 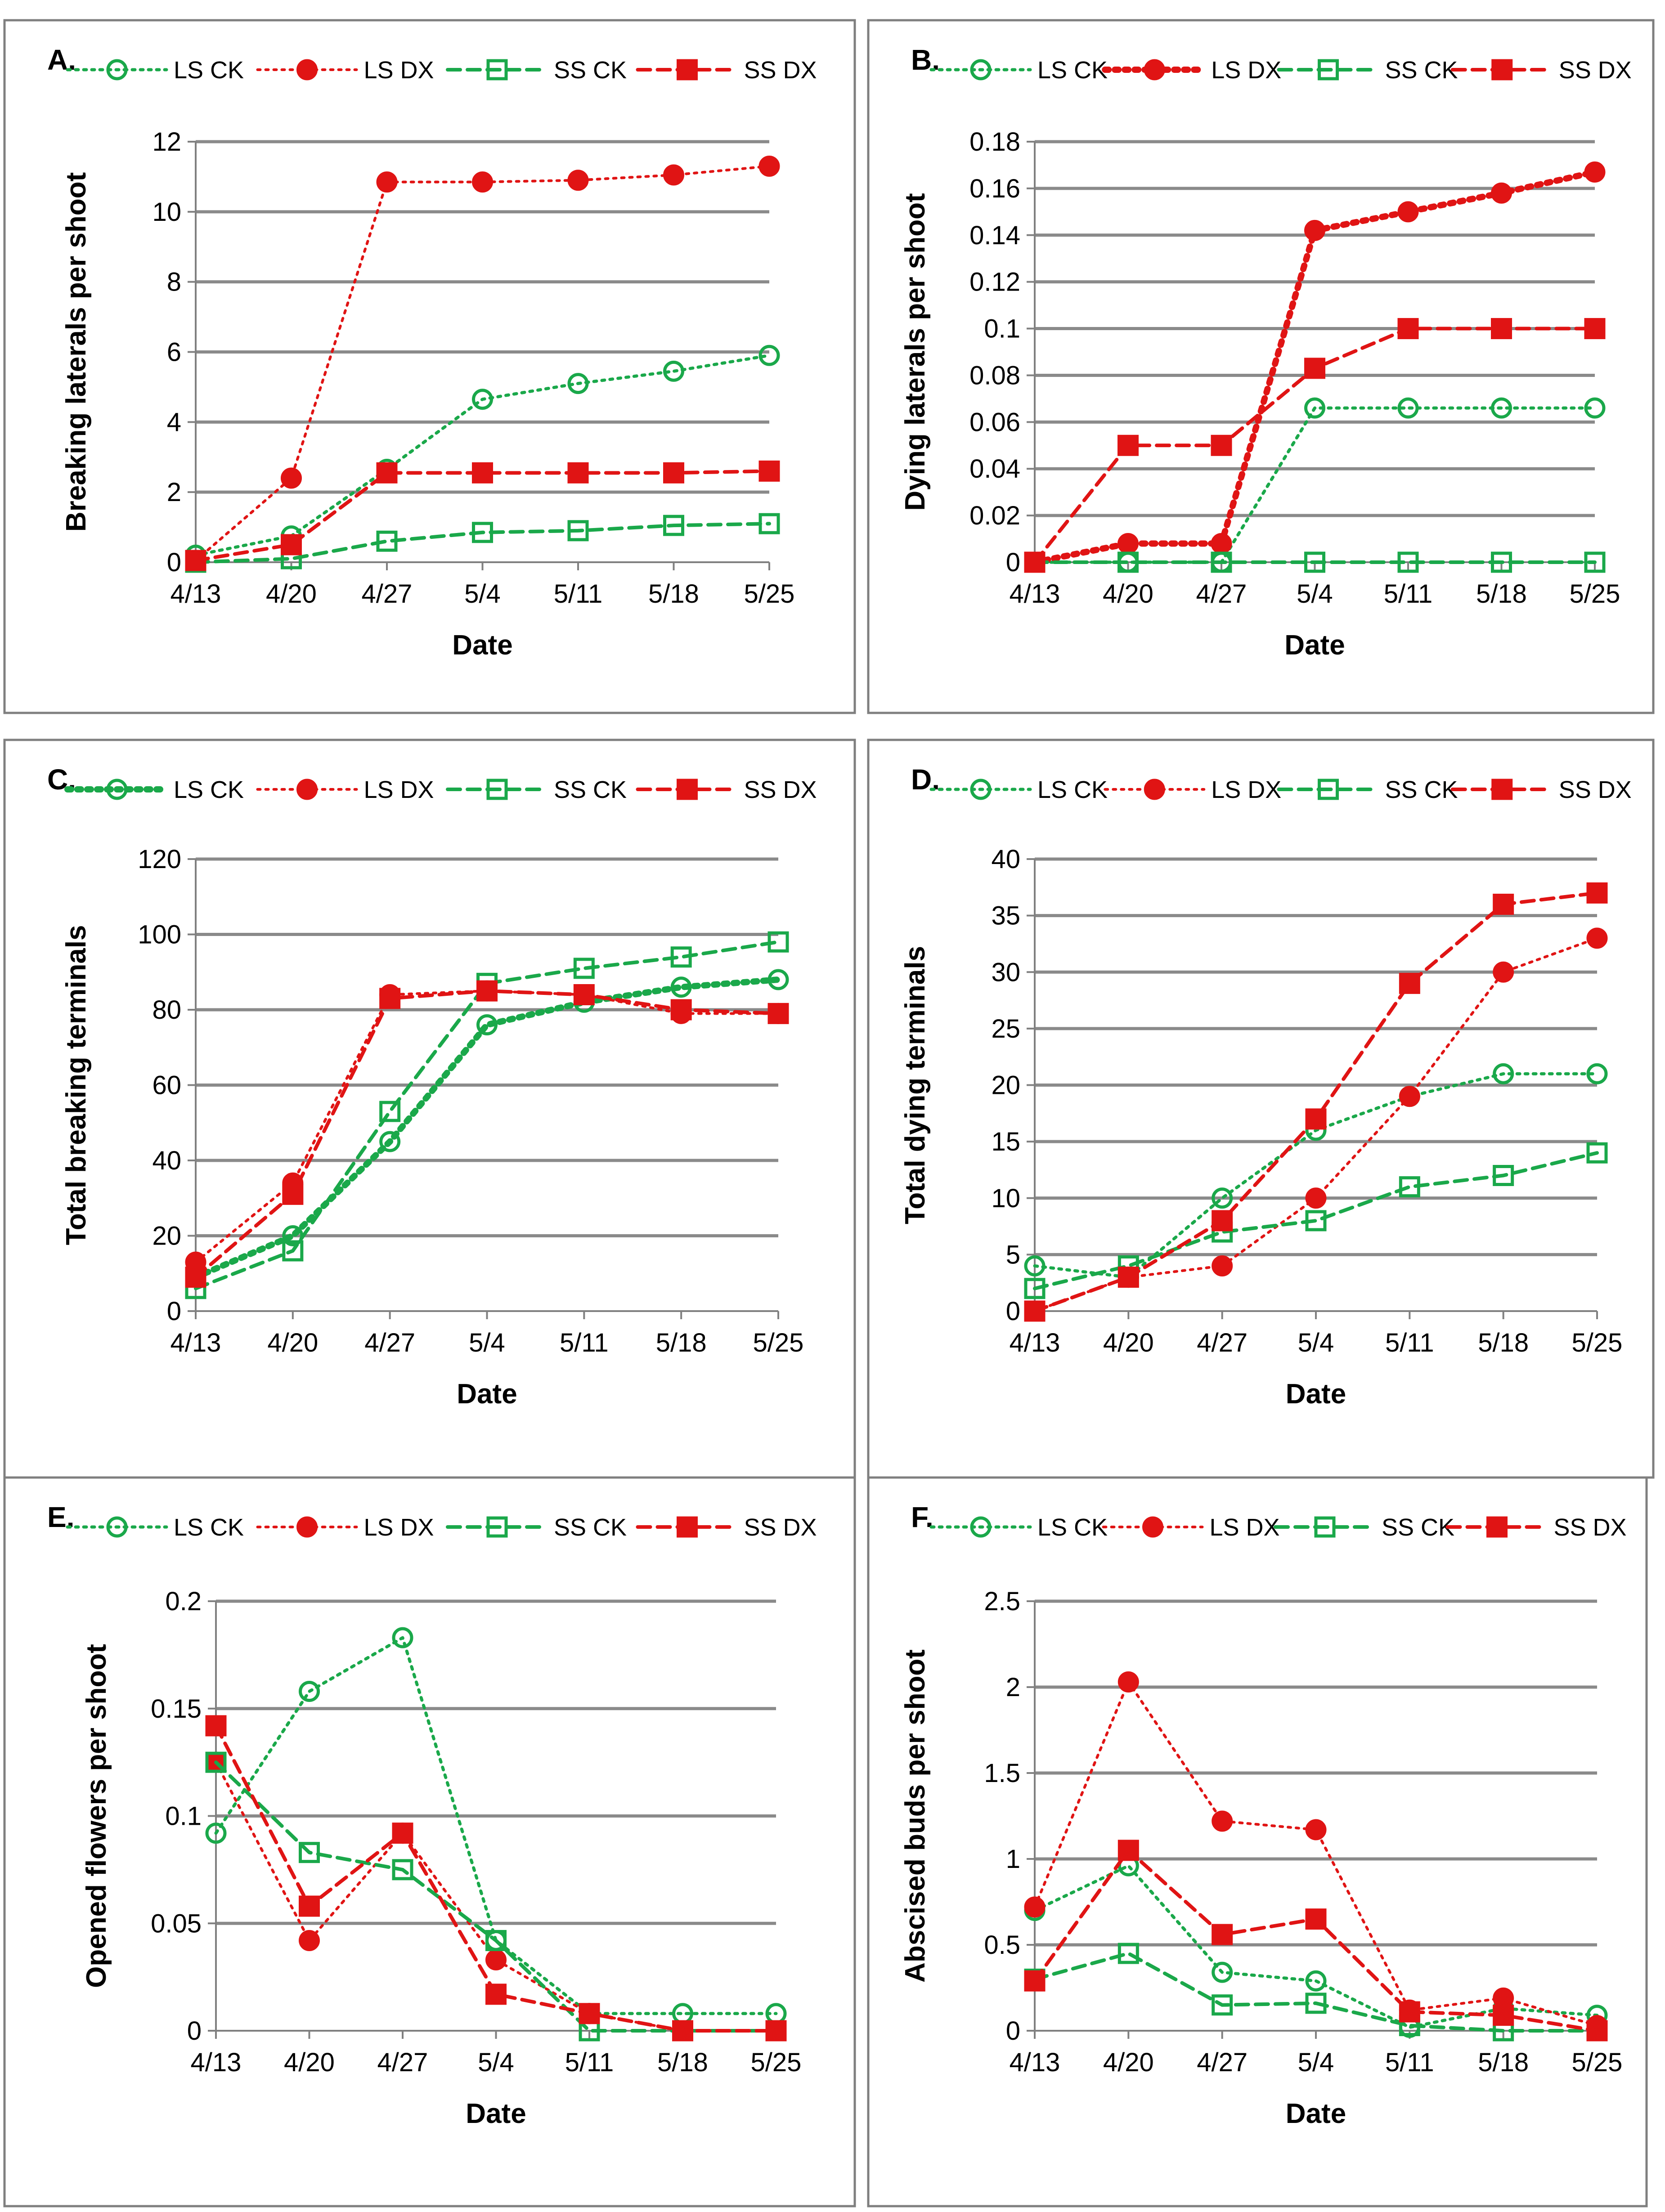 I want to click on y-tick-label: 0.5, so click(x=1002, y=1945).